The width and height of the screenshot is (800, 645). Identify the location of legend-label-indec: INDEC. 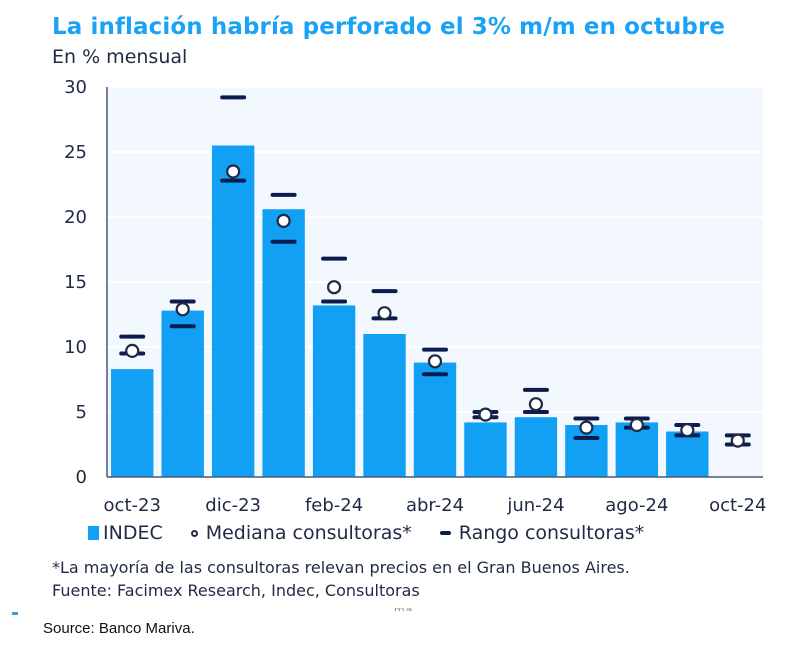
(133, 533).